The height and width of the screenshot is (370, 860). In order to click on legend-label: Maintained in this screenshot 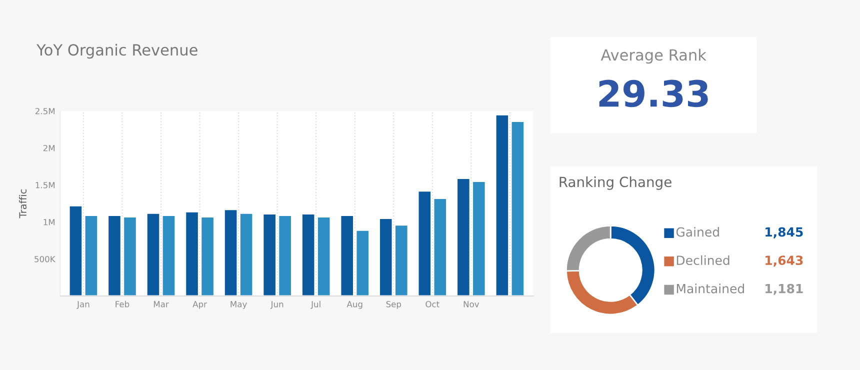, I will do `click(710, 289)`.